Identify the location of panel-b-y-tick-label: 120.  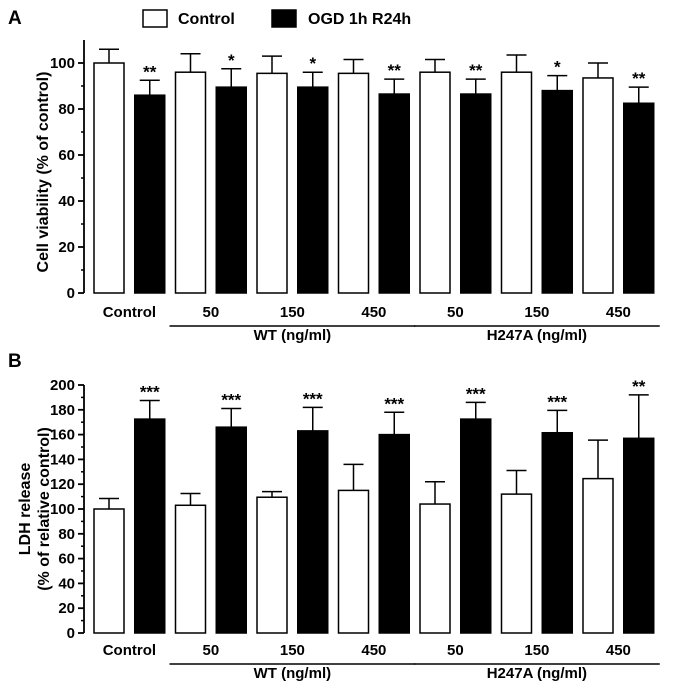
(62, 484).